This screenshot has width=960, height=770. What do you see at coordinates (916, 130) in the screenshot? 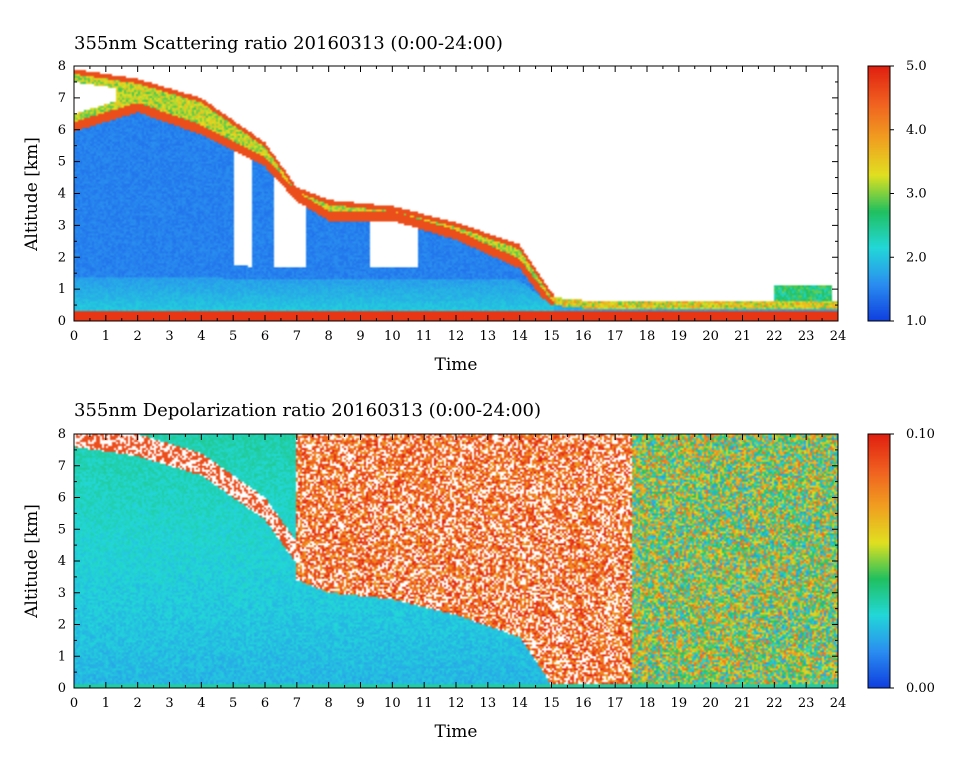
I see `scattering-ratio-colorbar-tick-label: 4.0` at bounding box center [916, 130].